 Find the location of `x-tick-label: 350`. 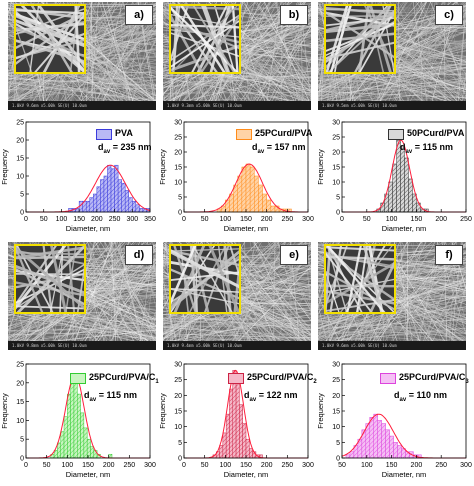

x-tick-label: 350 is located at coordinates (150, 219).